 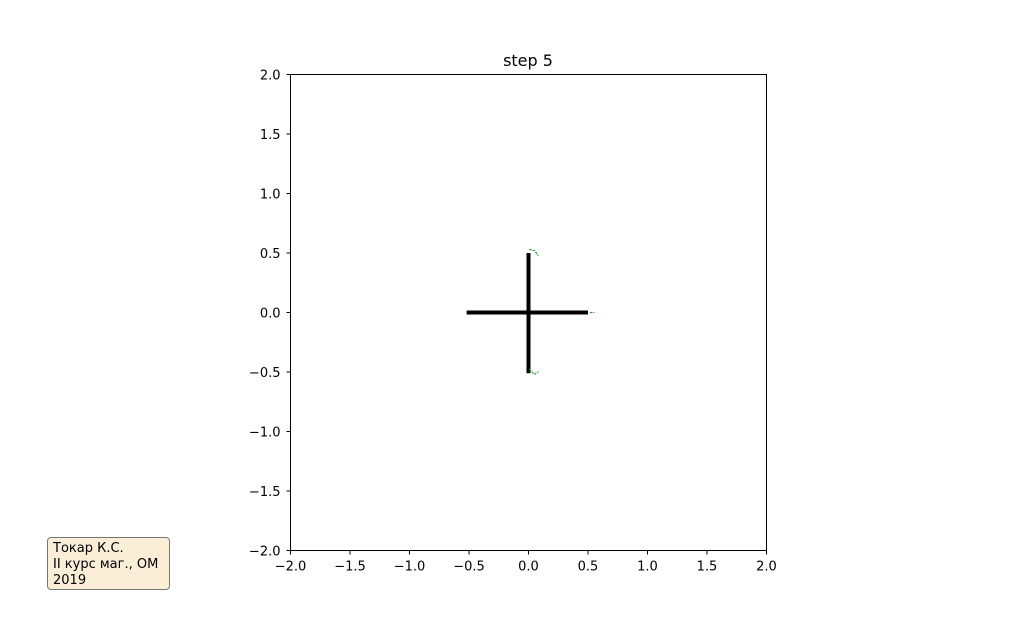 What do you see at coordinates (291, 567) in the screenshot?
I see `x-tick-label: −2.0` at bounding box center [291, 567].